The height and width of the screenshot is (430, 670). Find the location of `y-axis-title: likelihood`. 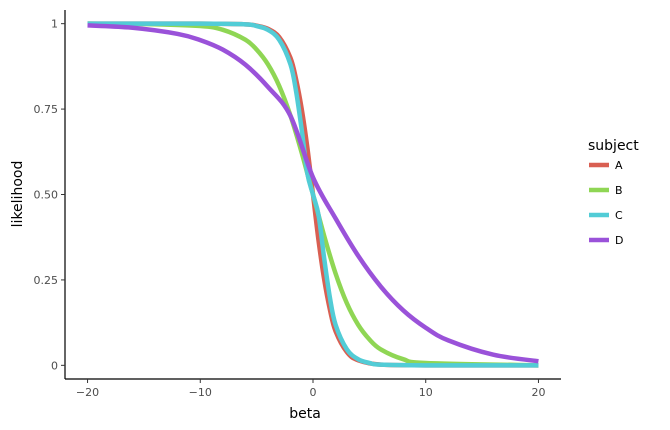

y-axis-title: likelihood is located at coordinates (18, 194).